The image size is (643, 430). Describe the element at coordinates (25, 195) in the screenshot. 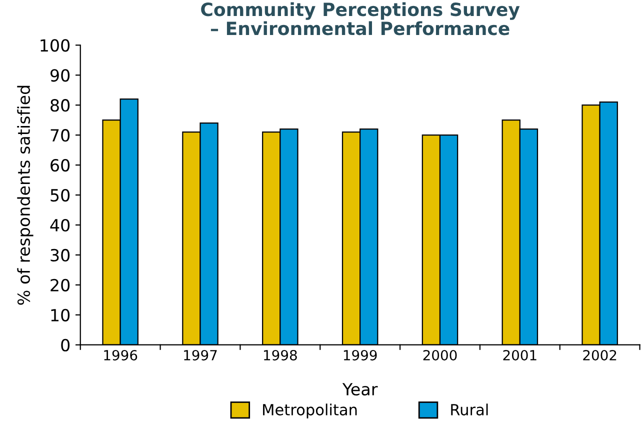

I see `y-axis-title: % of respondents satisfied` at that location.